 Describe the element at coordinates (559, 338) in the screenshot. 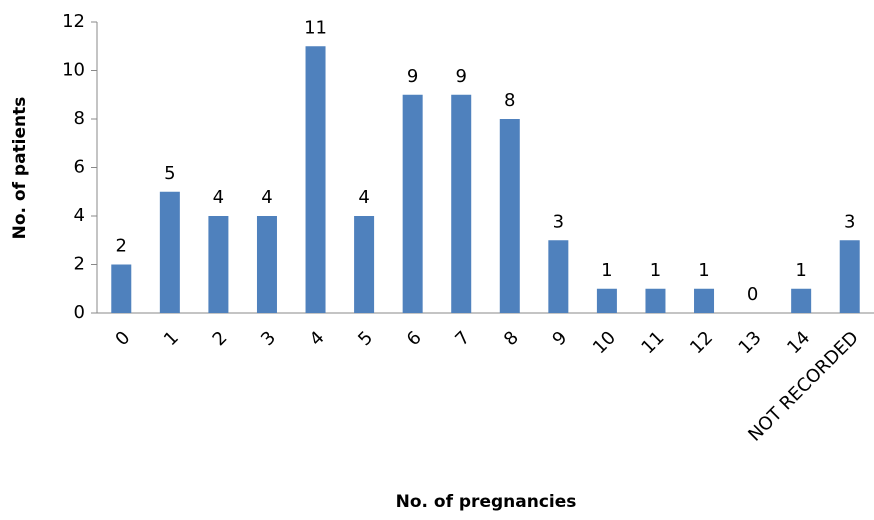

I see `x-tick-label: 9` at that location.